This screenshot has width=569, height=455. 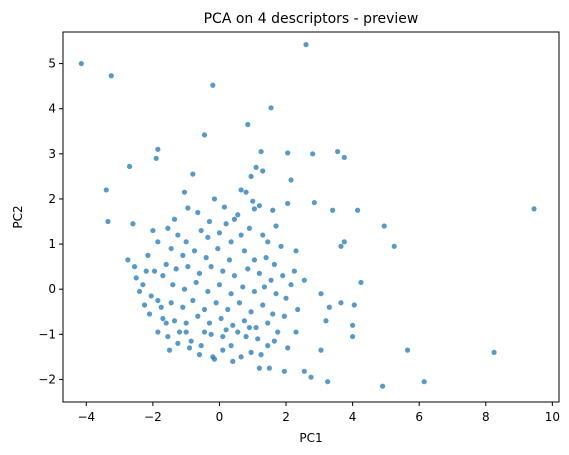 I want to click on y-tick-label: 2, so click(x=52, y=199).